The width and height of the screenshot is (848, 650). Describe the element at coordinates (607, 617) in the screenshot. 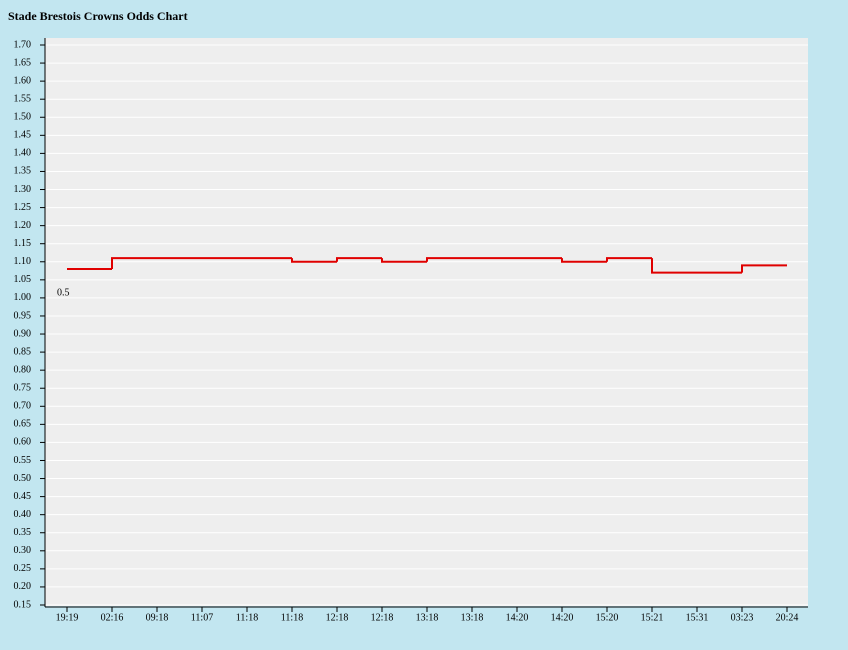

I see `x-tick-label: 15:20` at that location.